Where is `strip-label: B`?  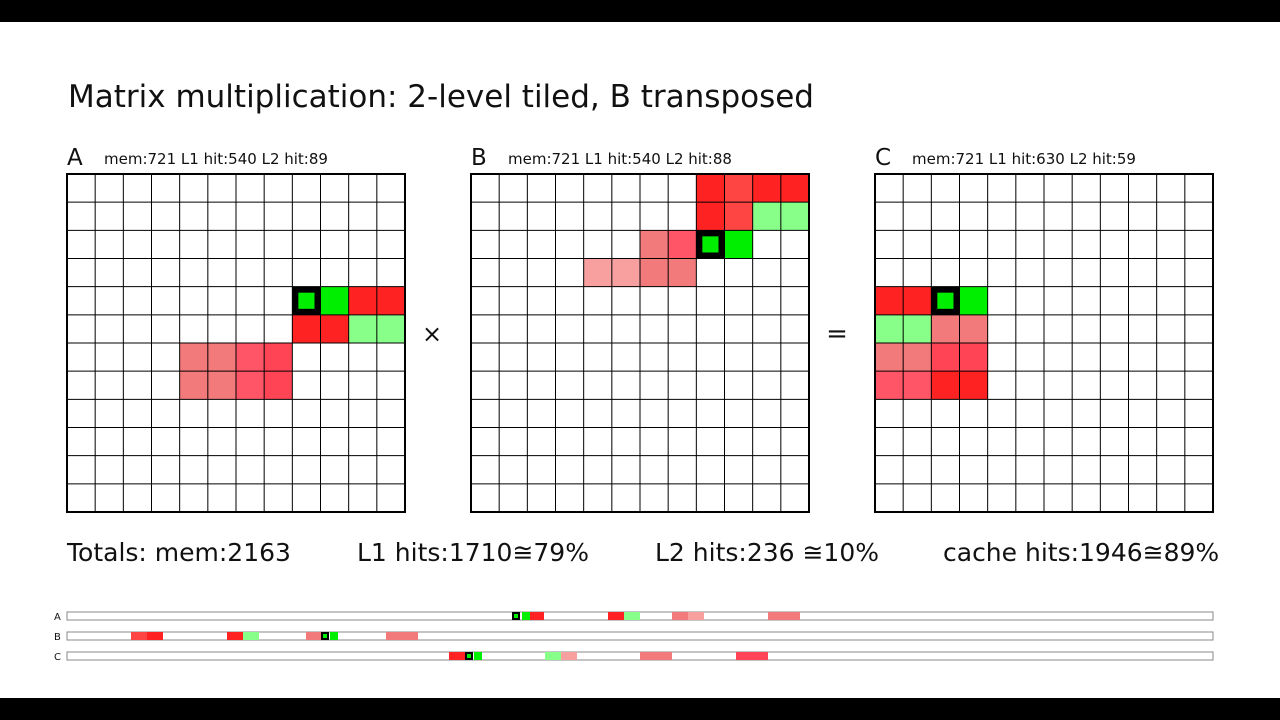
strip-label: B is located at coordinates (57, 637).